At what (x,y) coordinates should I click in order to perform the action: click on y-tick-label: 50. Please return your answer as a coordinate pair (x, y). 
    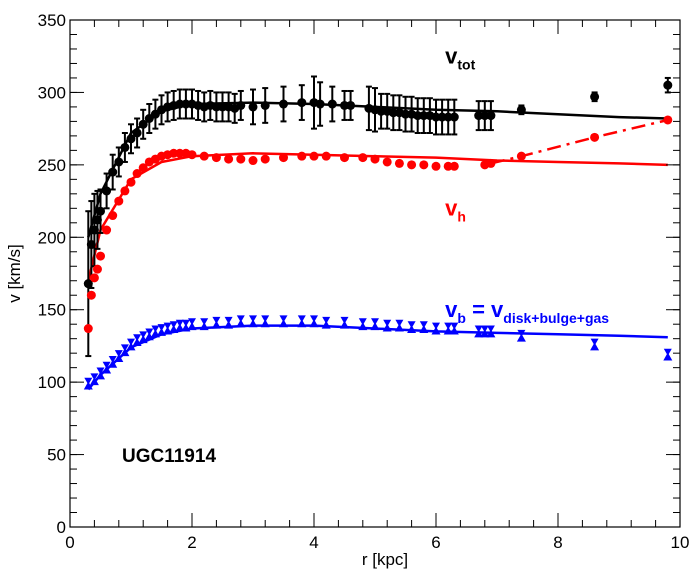
    Looking at the image, I should click on (56, 455).